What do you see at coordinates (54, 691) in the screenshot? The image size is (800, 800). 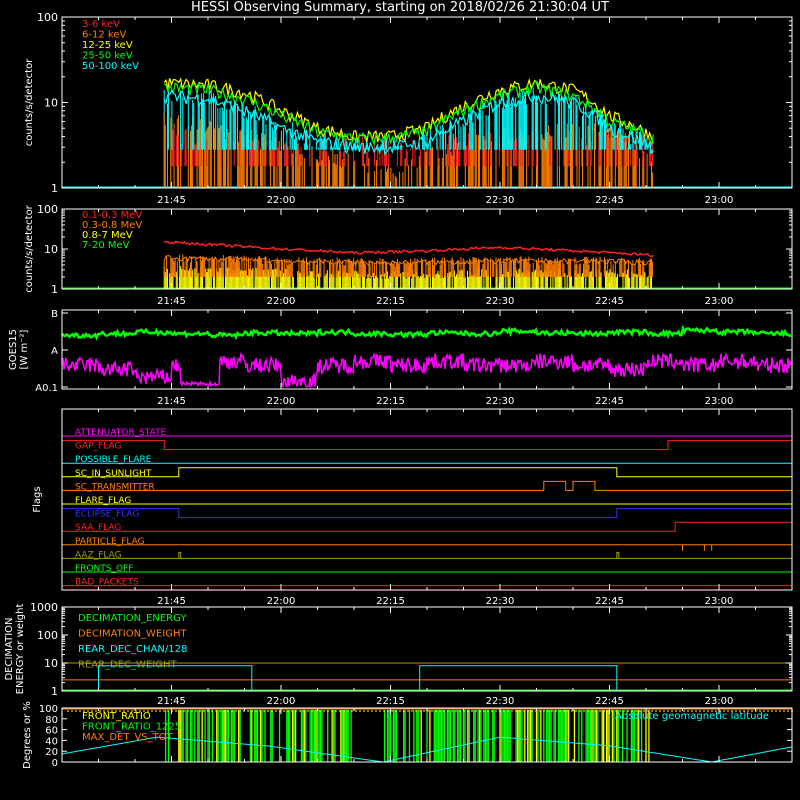 I see `decimation-ytick-label: 1` at bounding box center [54, 691].